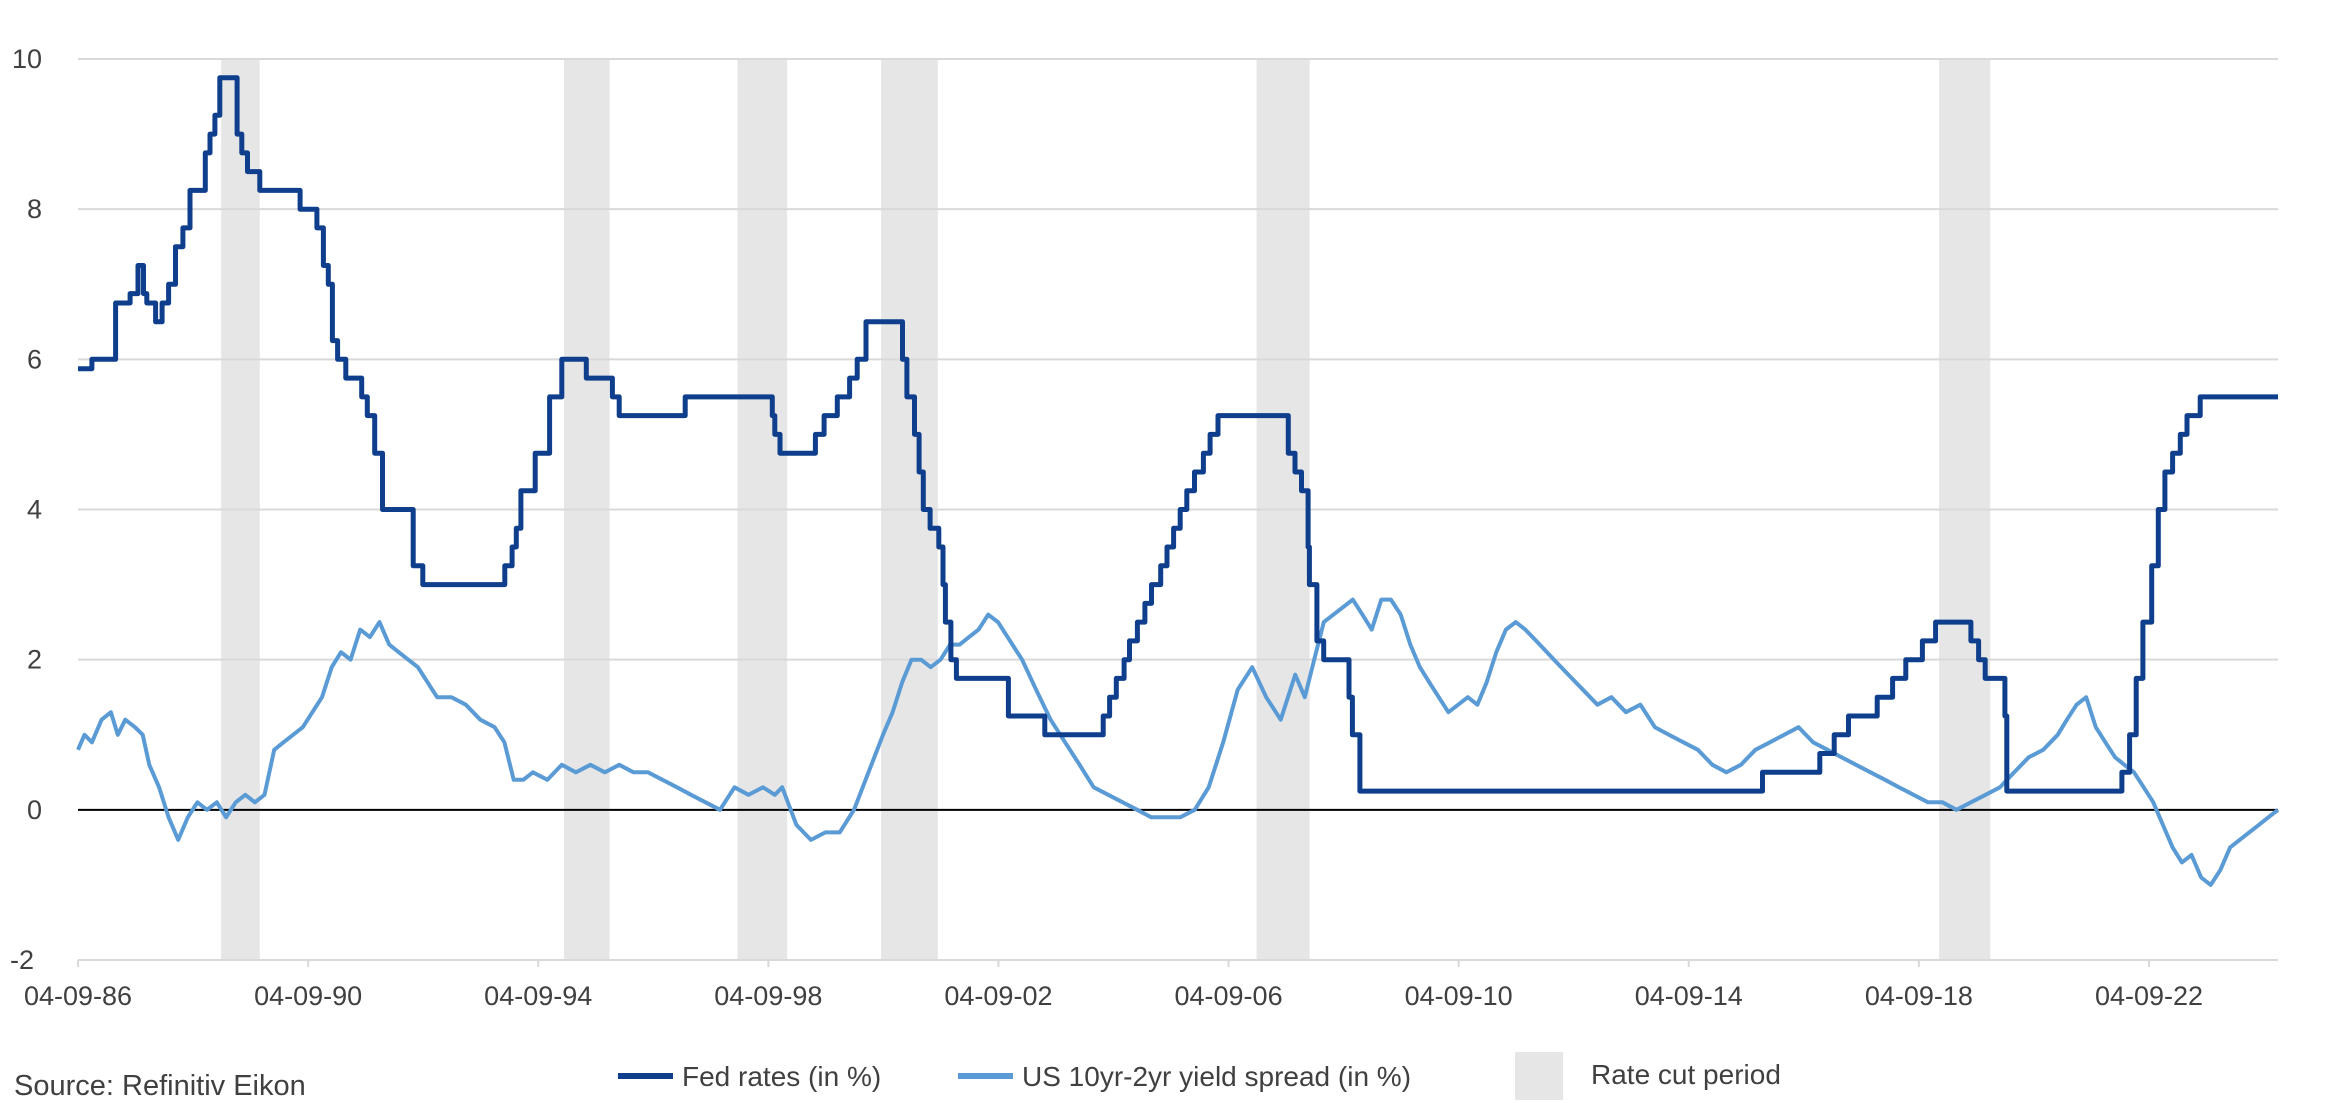 The width and height of the screenshot is (2333, 1103). Describe the element at coordinates (160, 1086) in the screenshot. I see `source-note: Source: Refinitiv Eikon` at that location.